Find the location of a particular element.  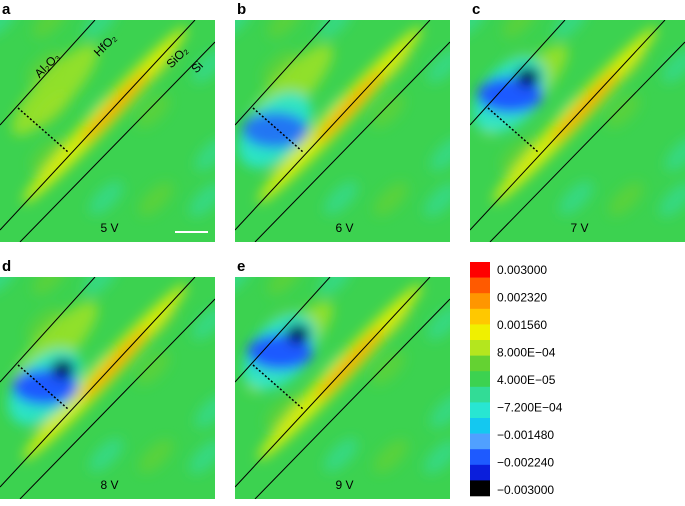

voltage-label: 9 V is located at coordinates (344, 485).